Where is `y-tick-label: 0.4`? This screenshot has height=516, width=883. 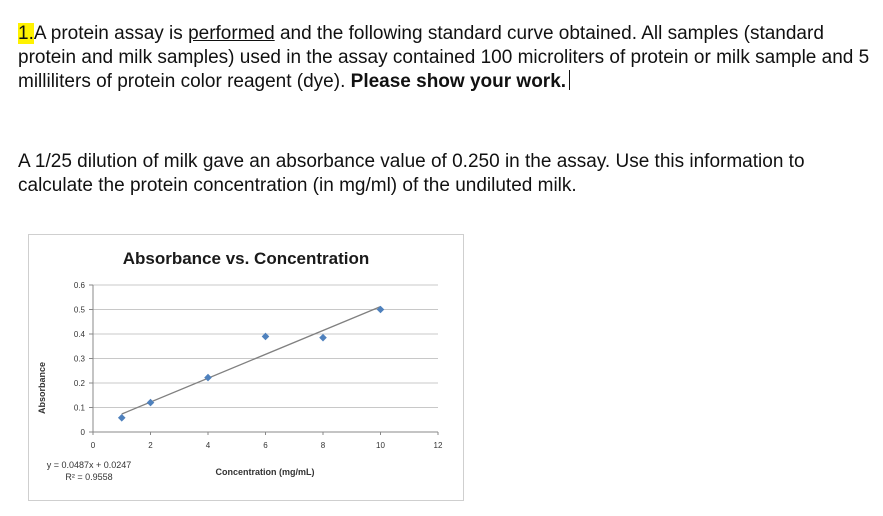
y-tick-label: 0.4 is located at coordinates (80, 334).